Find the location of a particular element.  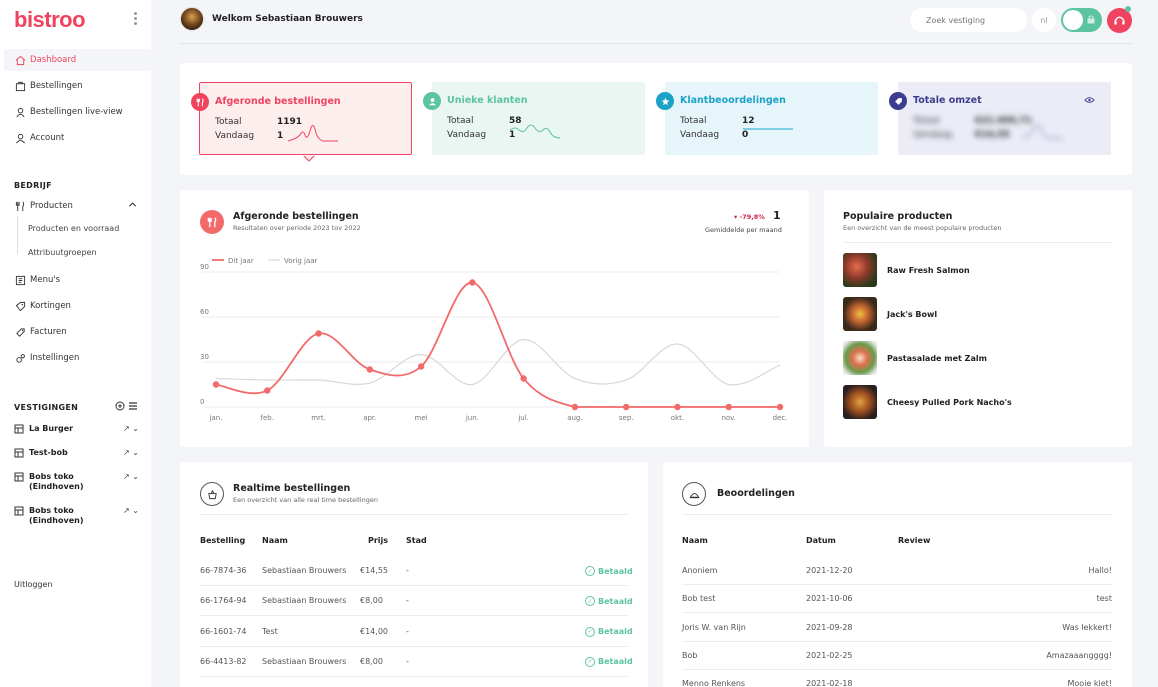

location-name: Bobs toko (Eindhoven) is located at coordinates (56, 481).